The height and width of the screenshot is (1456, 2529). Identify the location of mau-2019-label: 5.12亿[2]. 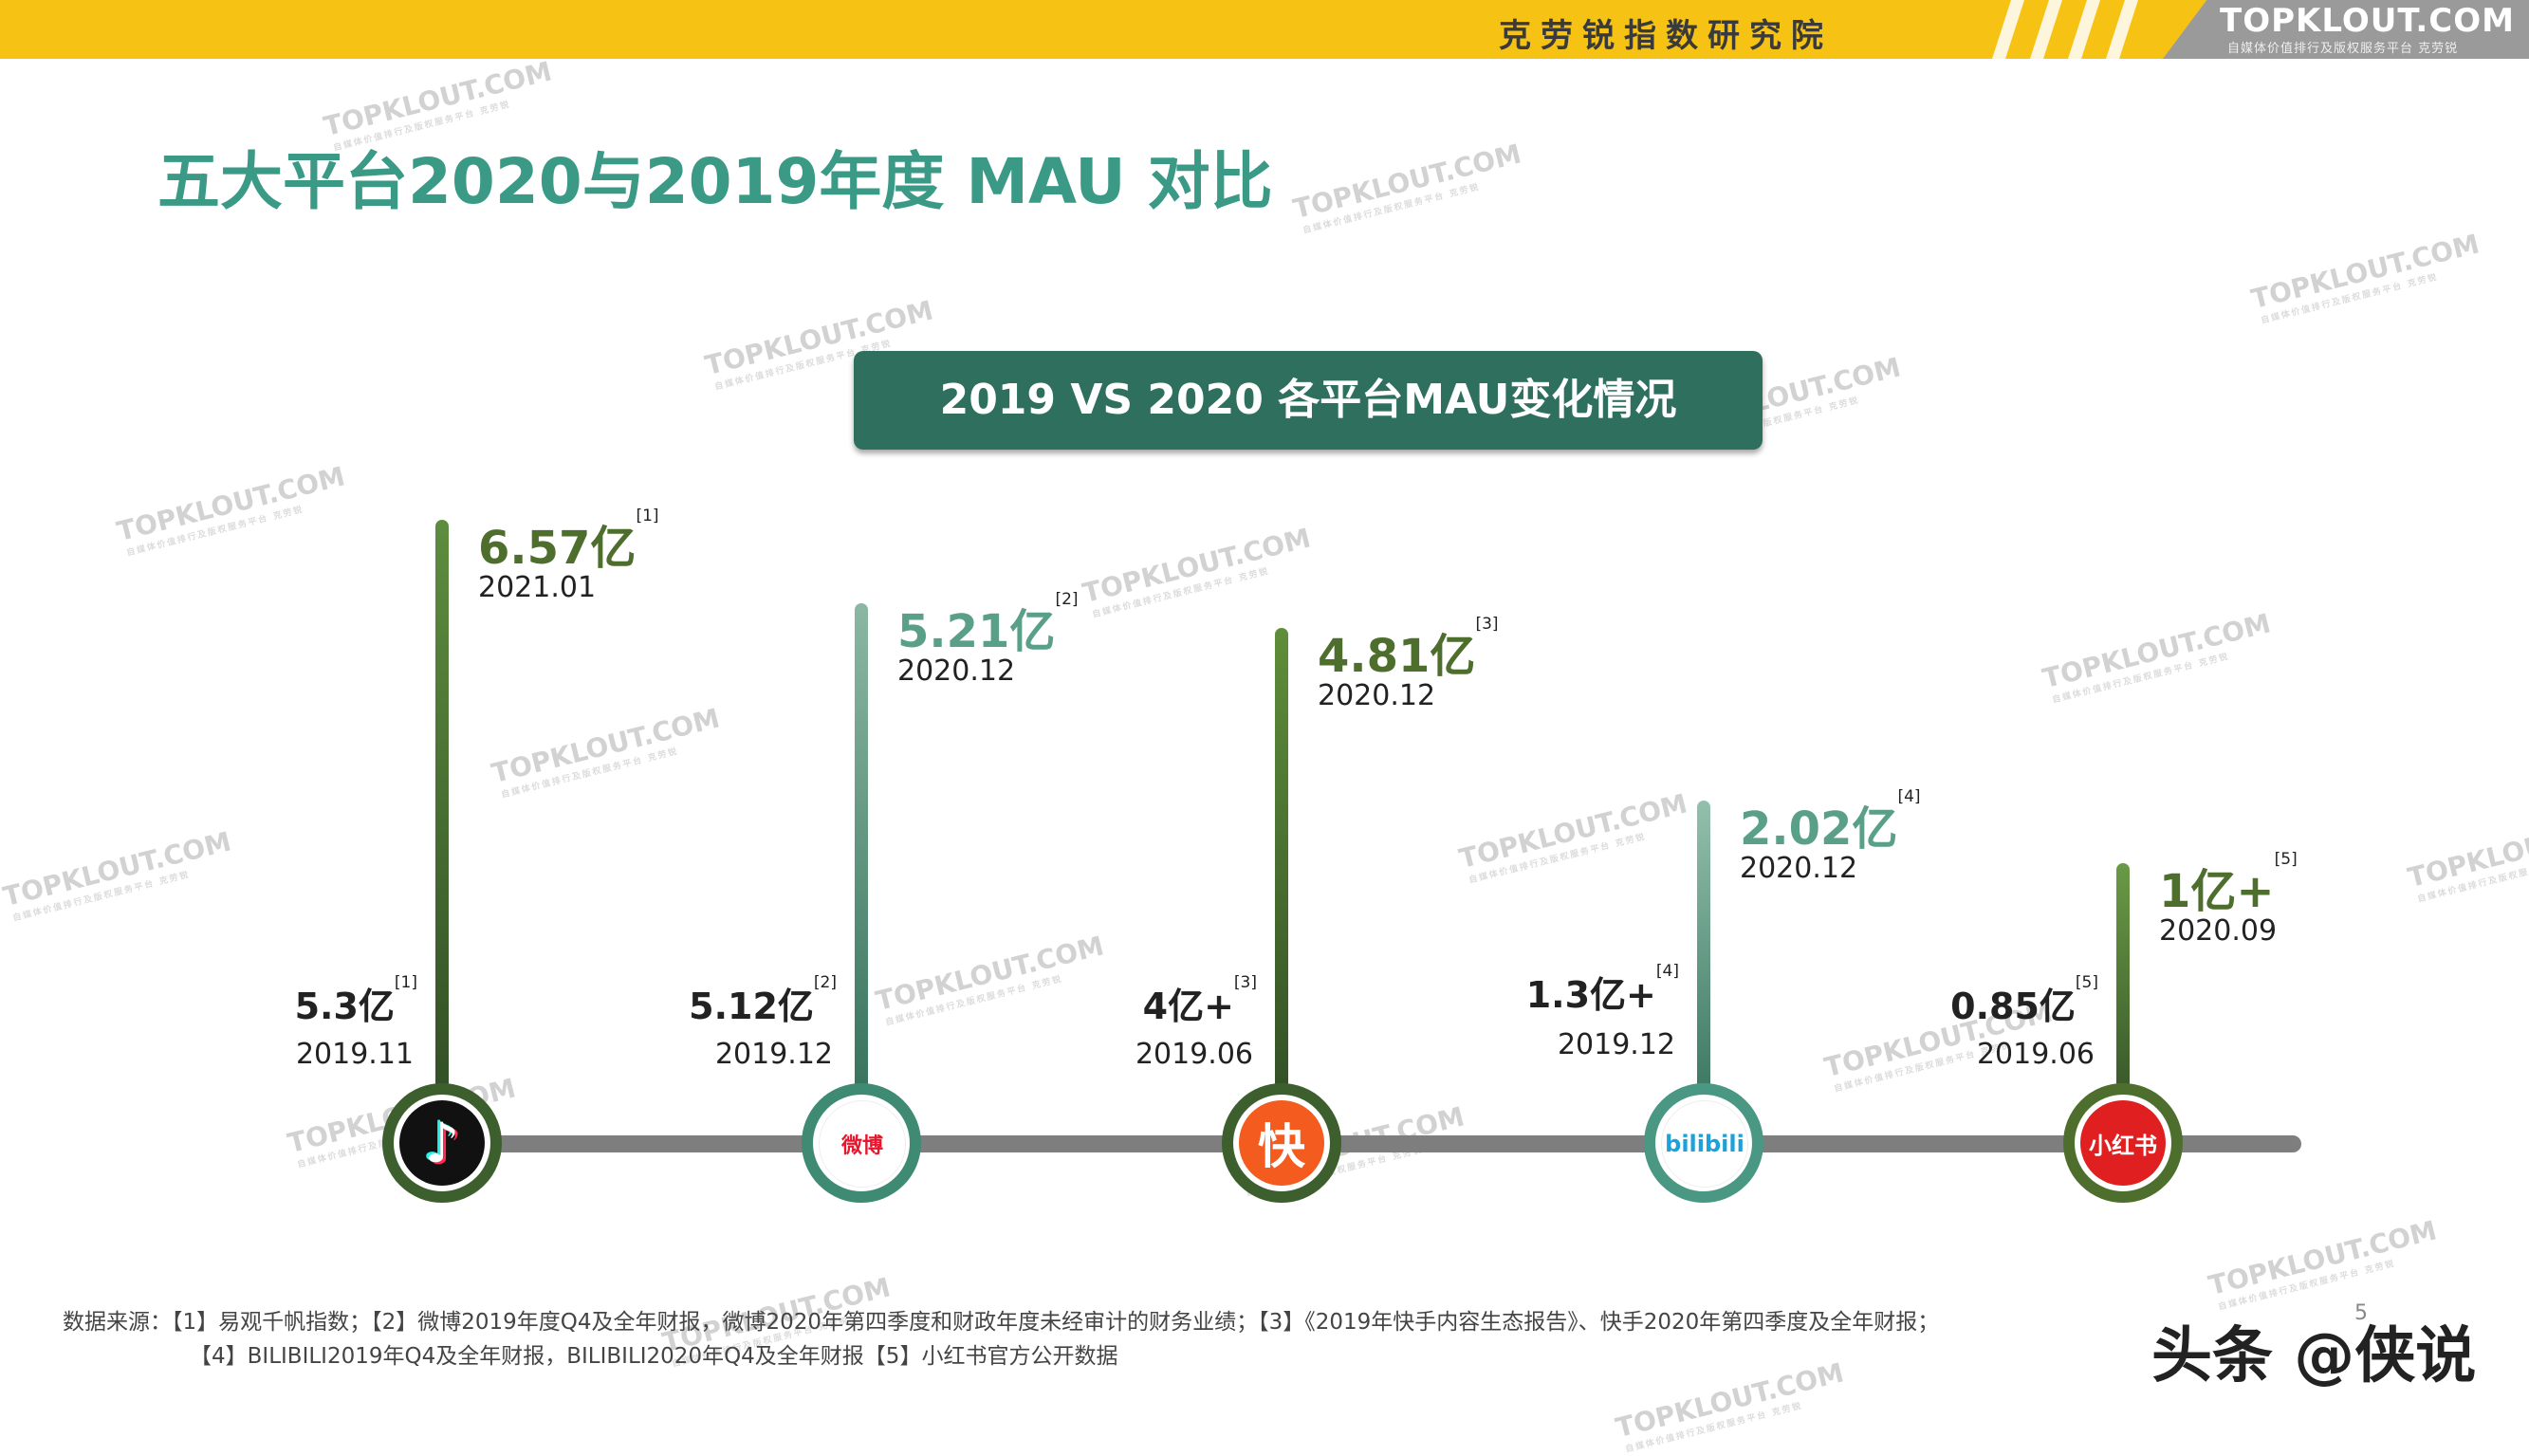
(763, 1001).